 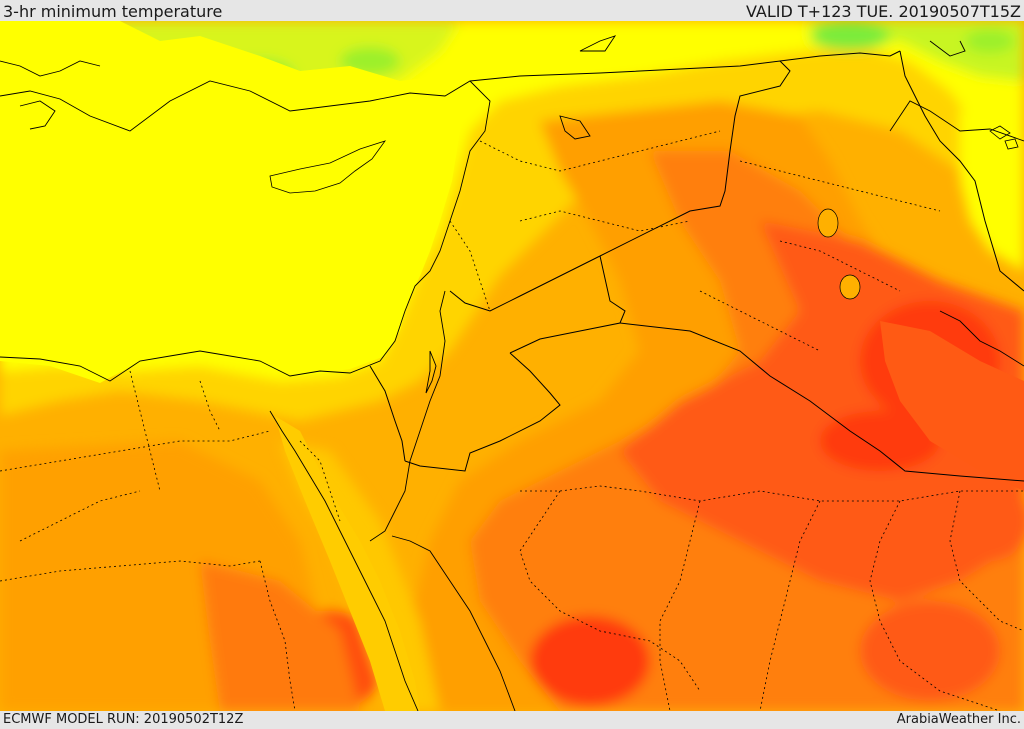 What do you see at coordinates (992, 186) in the screenshot?
I see `band-yellow-east` at bounding box center [992, 186].